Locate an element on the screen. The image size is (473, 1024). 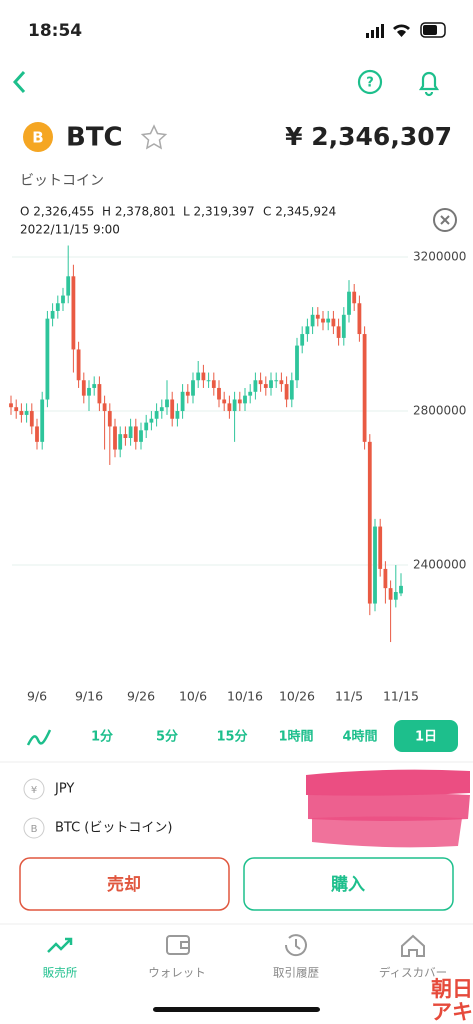
line-chart-toggle is located at coordinates (39, 737).